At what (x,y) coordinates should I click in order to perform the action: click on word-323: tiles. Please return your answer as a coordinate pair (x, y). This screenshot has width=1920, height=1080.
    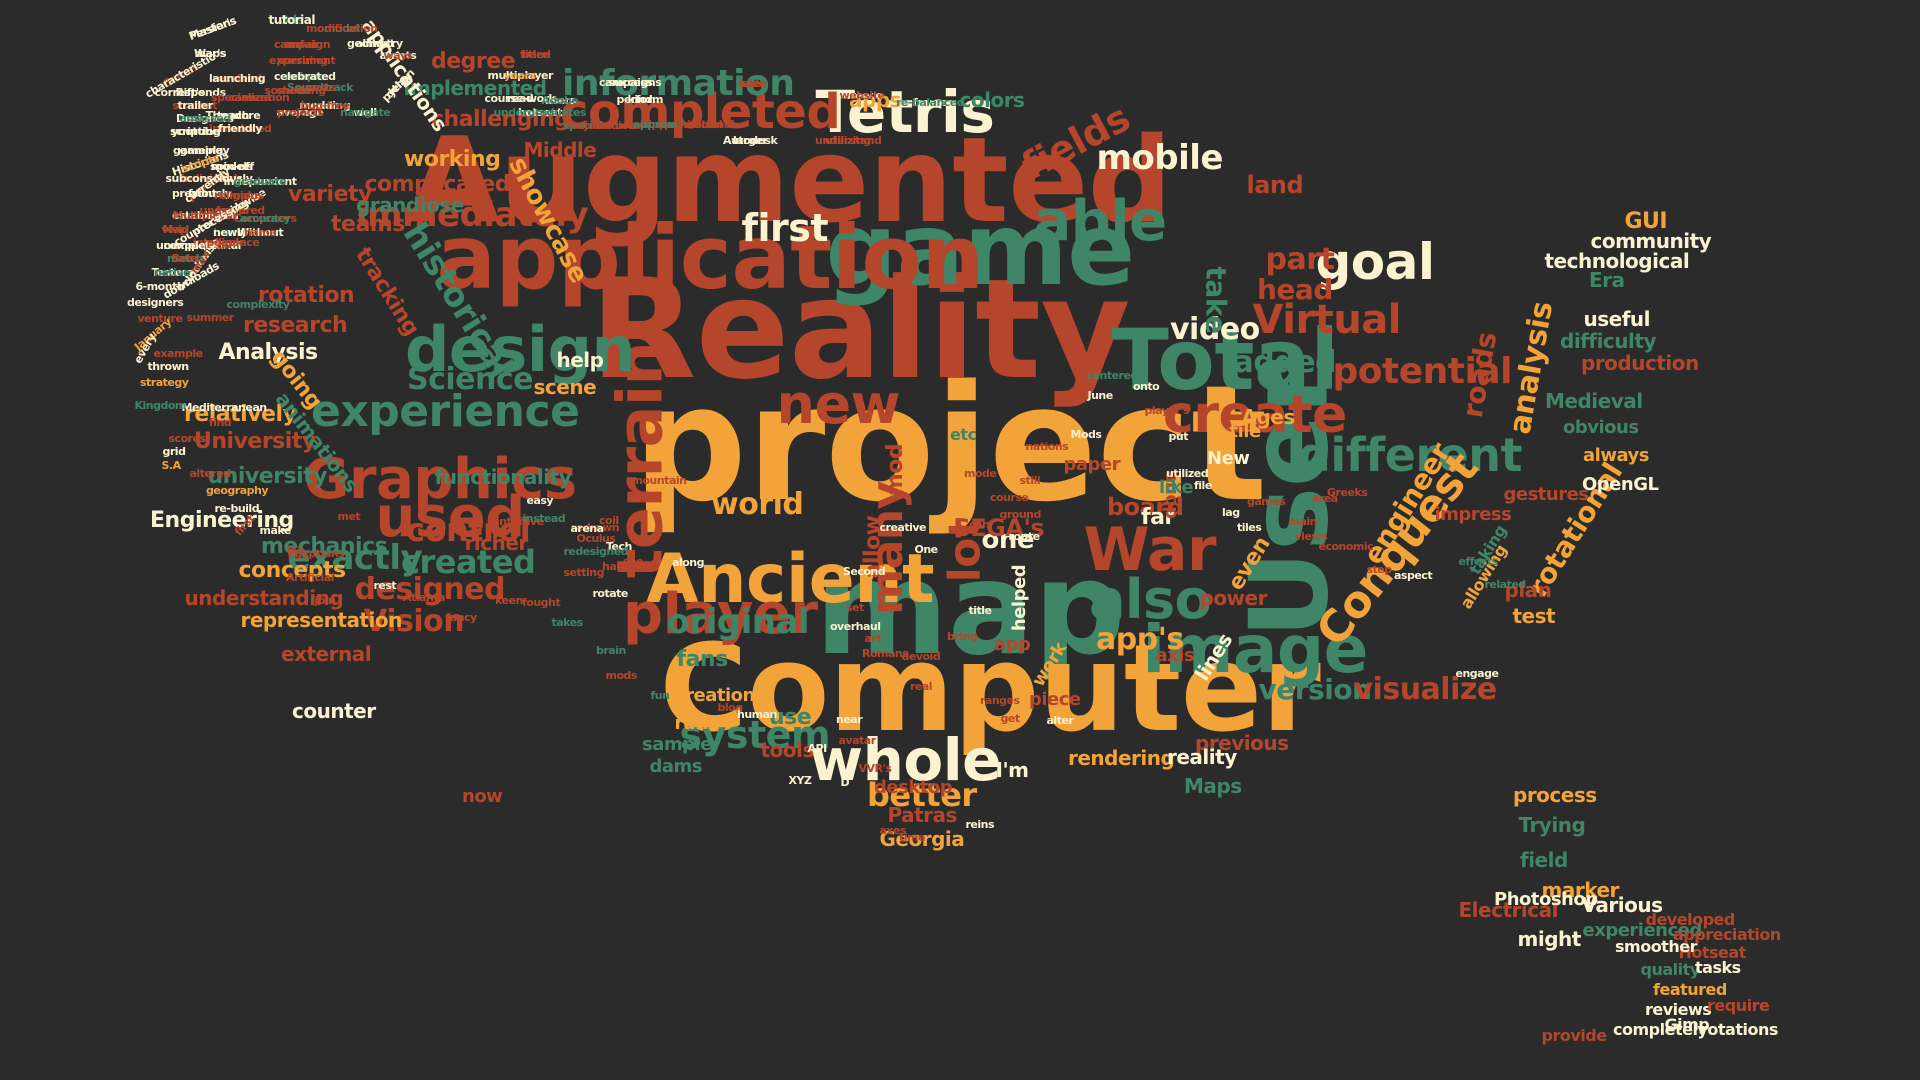
    Looking at the image, I should click on (1249, 527).